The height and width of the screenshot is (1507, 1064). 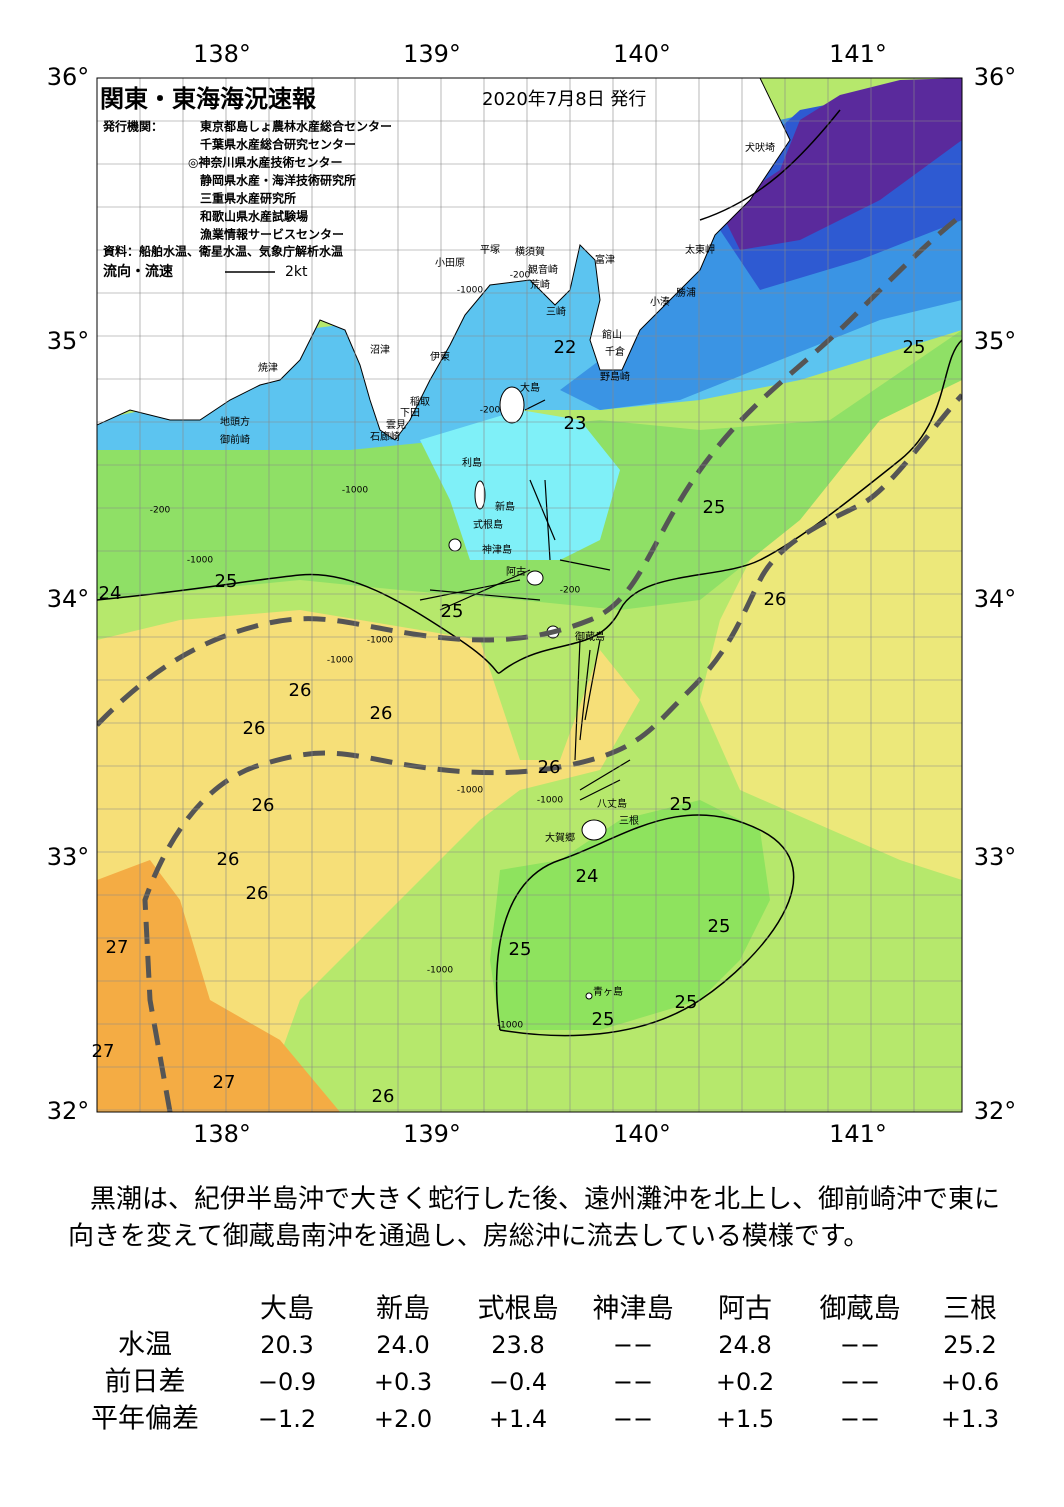 I want to click on place-name: 観音崎, so click(x=543, y=269).